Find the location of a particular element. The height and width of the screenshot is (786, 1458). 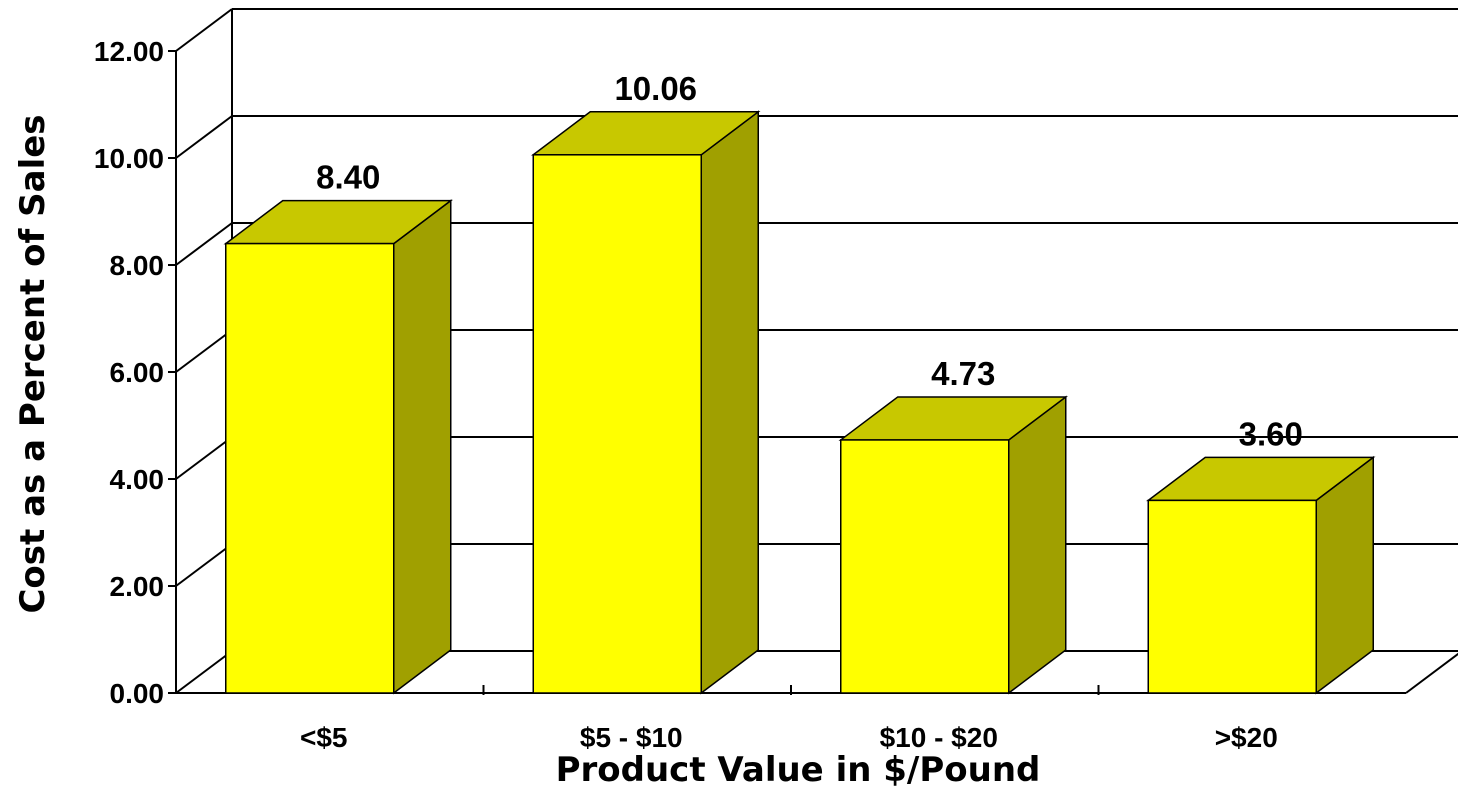

data-label: 4.73 is located at coordinates (963, 373).